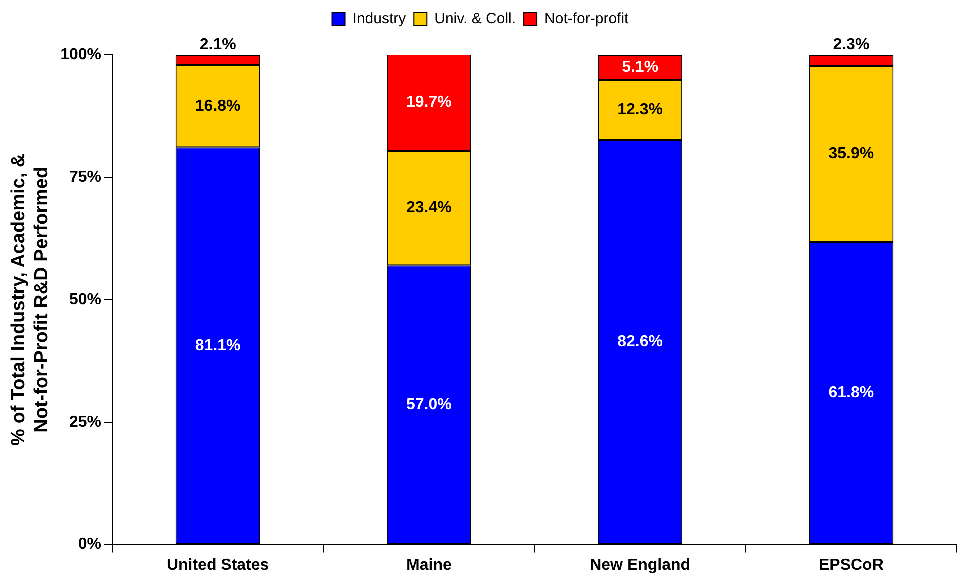 This screenshot has width=961, height=578. What do you see at coordinates (429, 565) in the screenshot?
I see `x-tick-label: Maine` at bounding box center [429, 565].